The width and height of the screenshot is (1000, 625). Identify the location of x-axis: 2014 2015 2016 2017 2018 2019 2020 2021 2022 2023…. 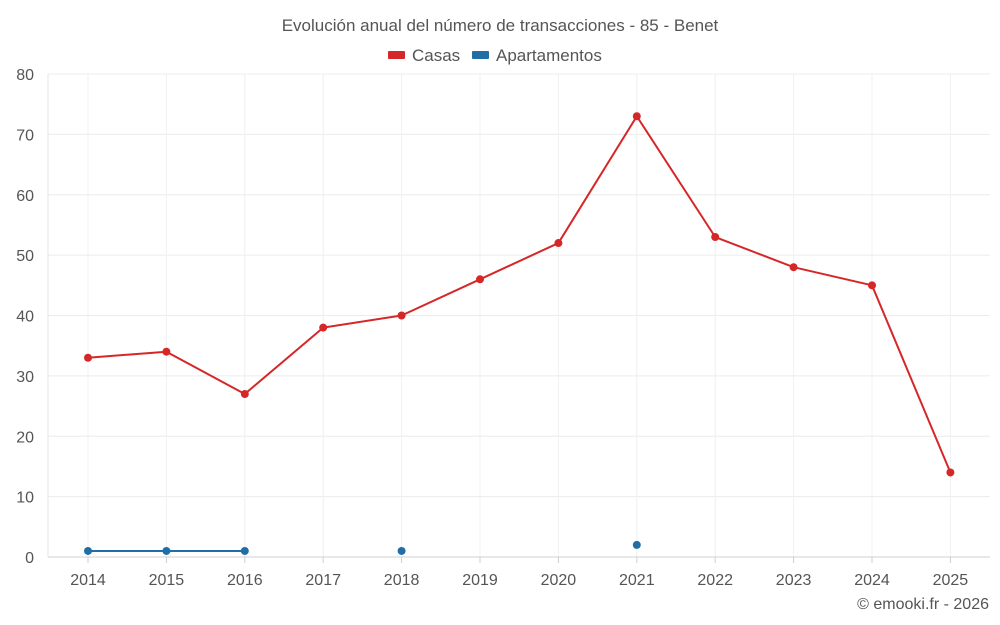
(519, 572).